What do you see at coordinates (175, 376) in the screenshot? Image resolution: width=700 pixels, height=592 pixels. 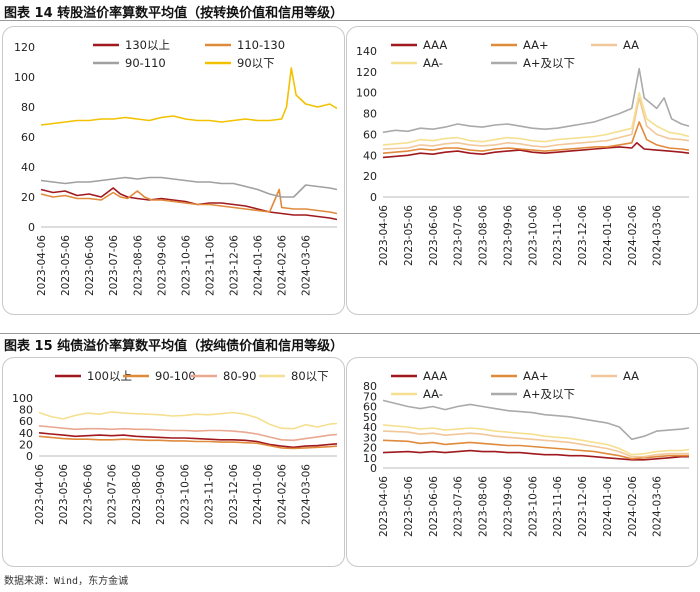 I see `legend-label: 90-100` at bounding box center [175, 376].